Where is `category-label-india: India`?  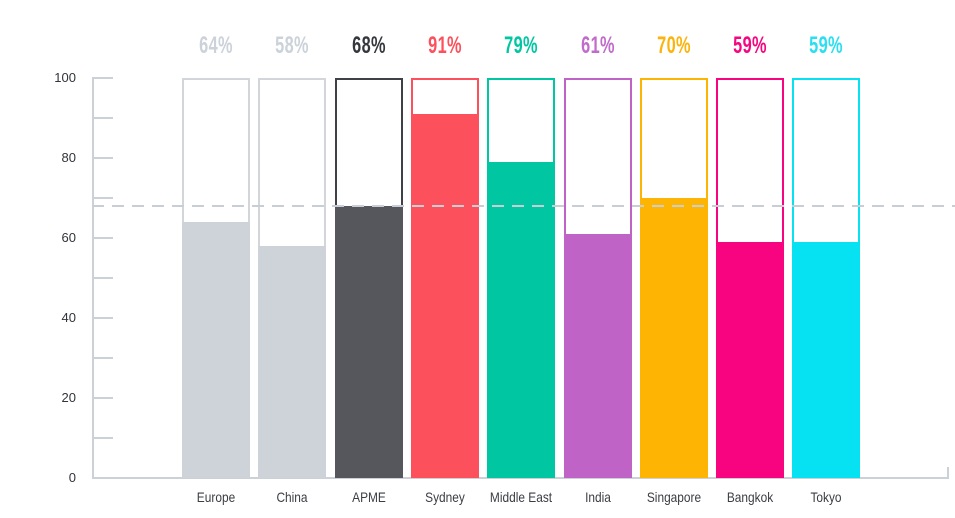 category-label-india: India is located at coordinates (597, 497).